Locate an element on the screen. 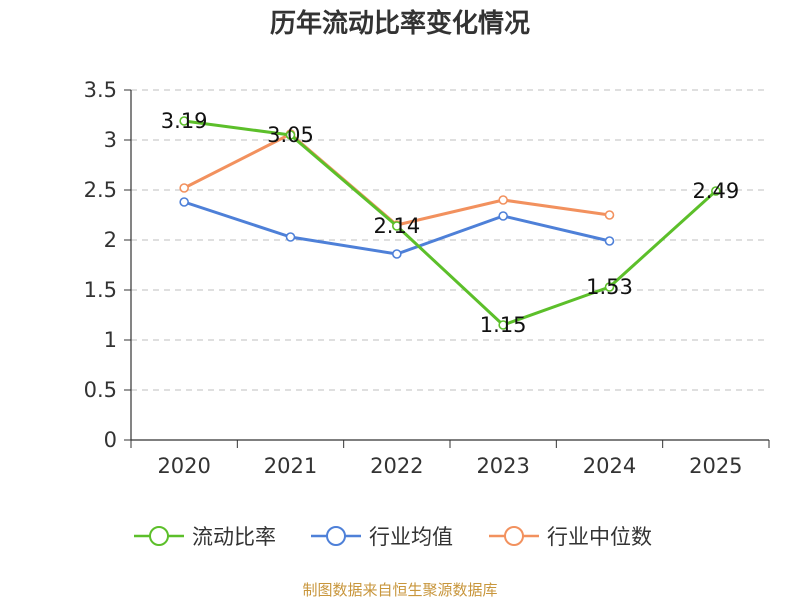  y-tick-label: 2 is located at coordinates (110, 240).